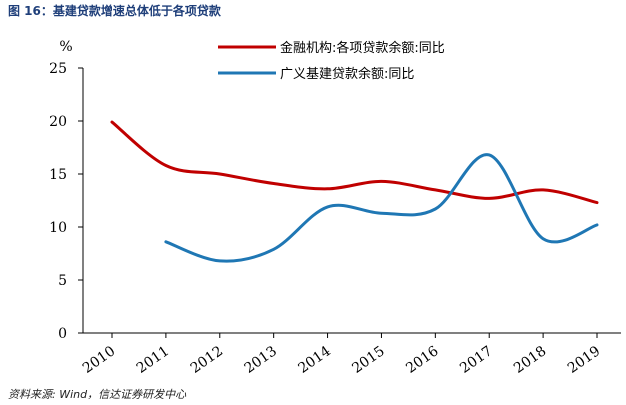 Image resolution: width=626 pixels, height=405 pixels. I want to click on y-tick-label: 5, so click(62, 281).